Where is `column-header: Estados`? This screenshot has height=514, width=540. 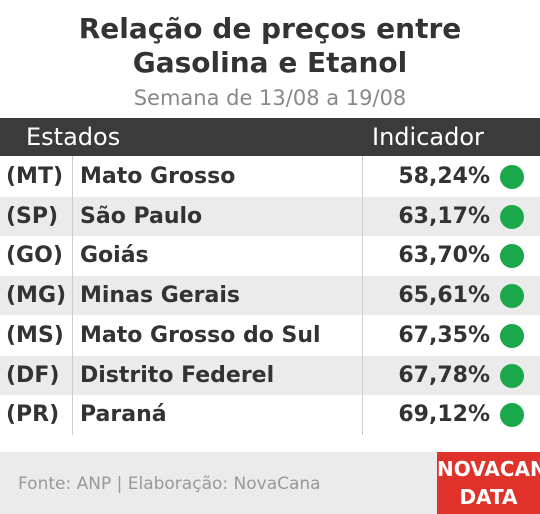 column-header: Estados is located at coordinates (73, 137).